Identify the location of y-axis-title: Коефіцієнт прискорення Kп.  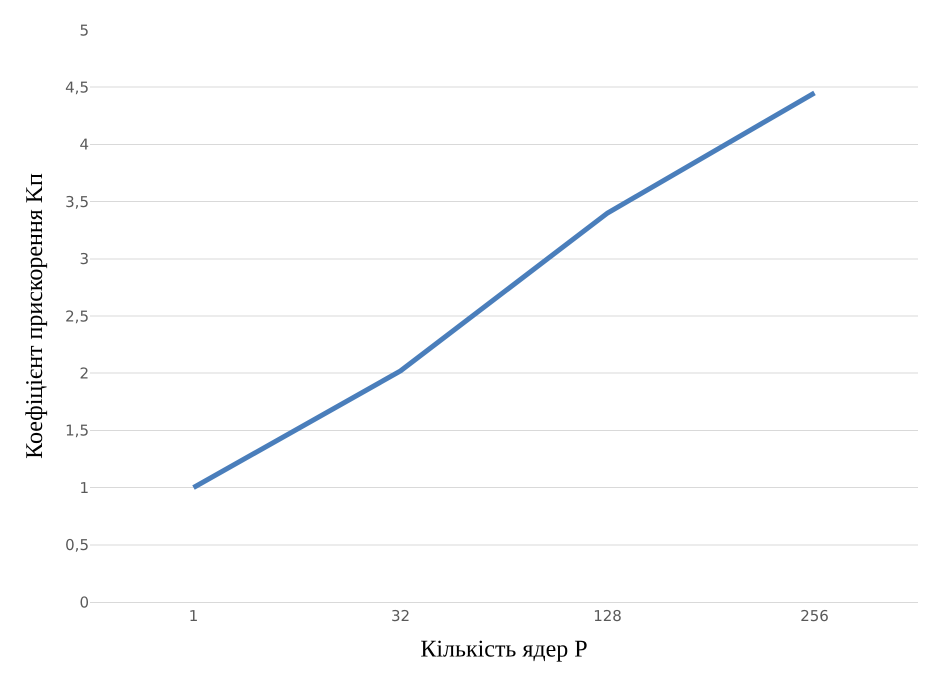
(35, 315).